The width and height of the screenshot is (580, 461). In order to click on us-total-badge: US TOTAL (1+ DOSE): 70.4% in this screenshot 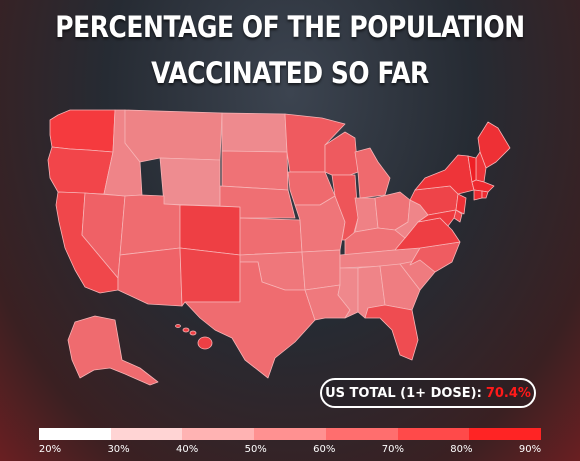, I will do `click(428, 393)`.